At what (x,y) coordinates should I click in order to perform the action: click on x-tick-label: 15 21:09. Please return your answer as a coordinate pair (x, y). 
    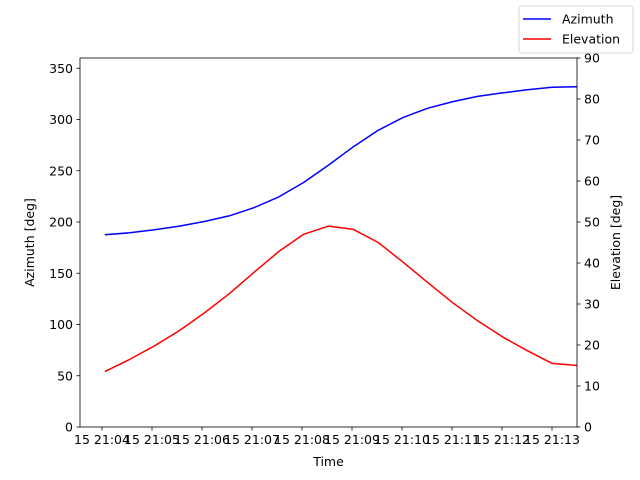
    Looking at the image, I should click on (352, 439).